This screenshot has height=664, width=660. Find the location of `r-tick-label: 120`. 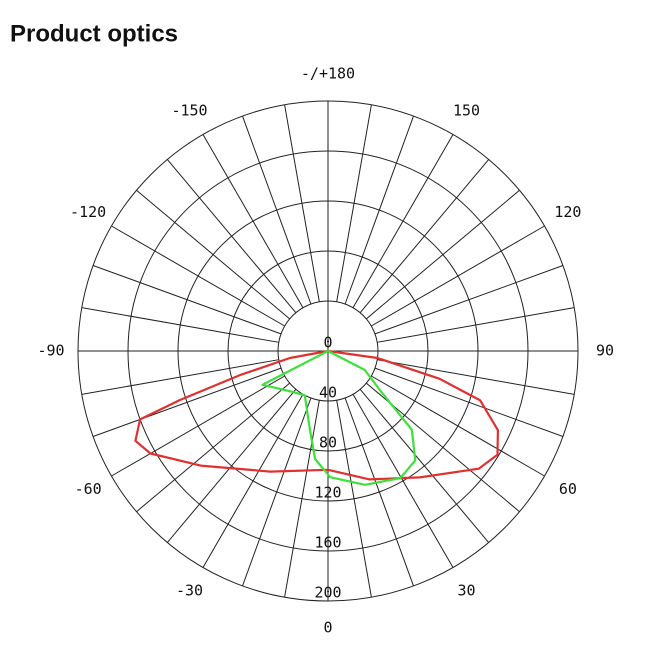

r-tick-label: 120 is located at coordinates (327, 493).